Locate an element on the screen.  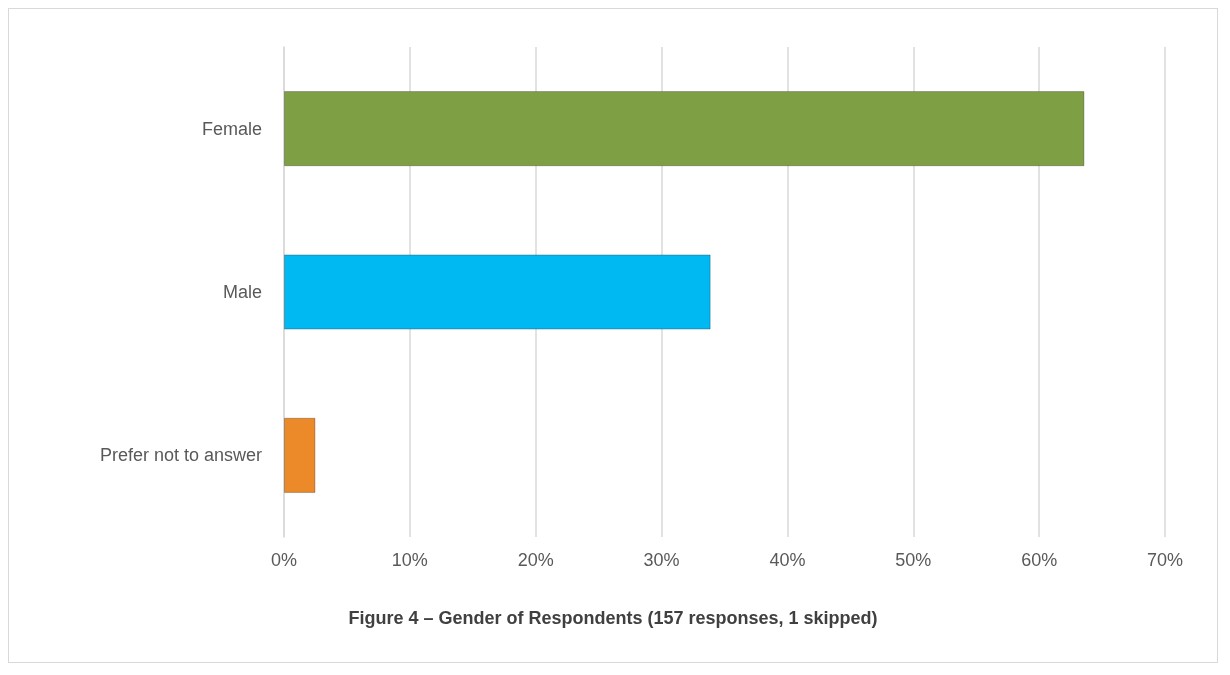
y-tick-label: Male is located at coordinates (242, 292).